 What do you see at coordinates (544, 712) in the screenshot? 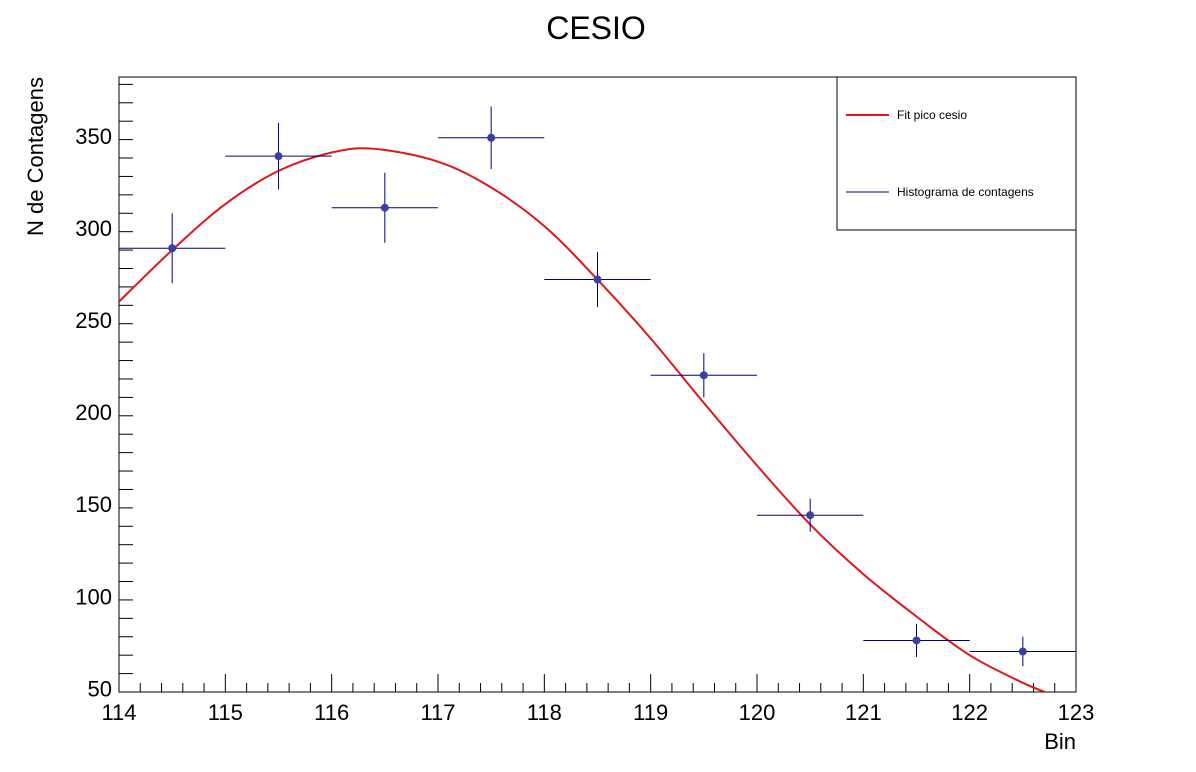
I see `x-tick-label: 118` at bounding box center [544, 712].